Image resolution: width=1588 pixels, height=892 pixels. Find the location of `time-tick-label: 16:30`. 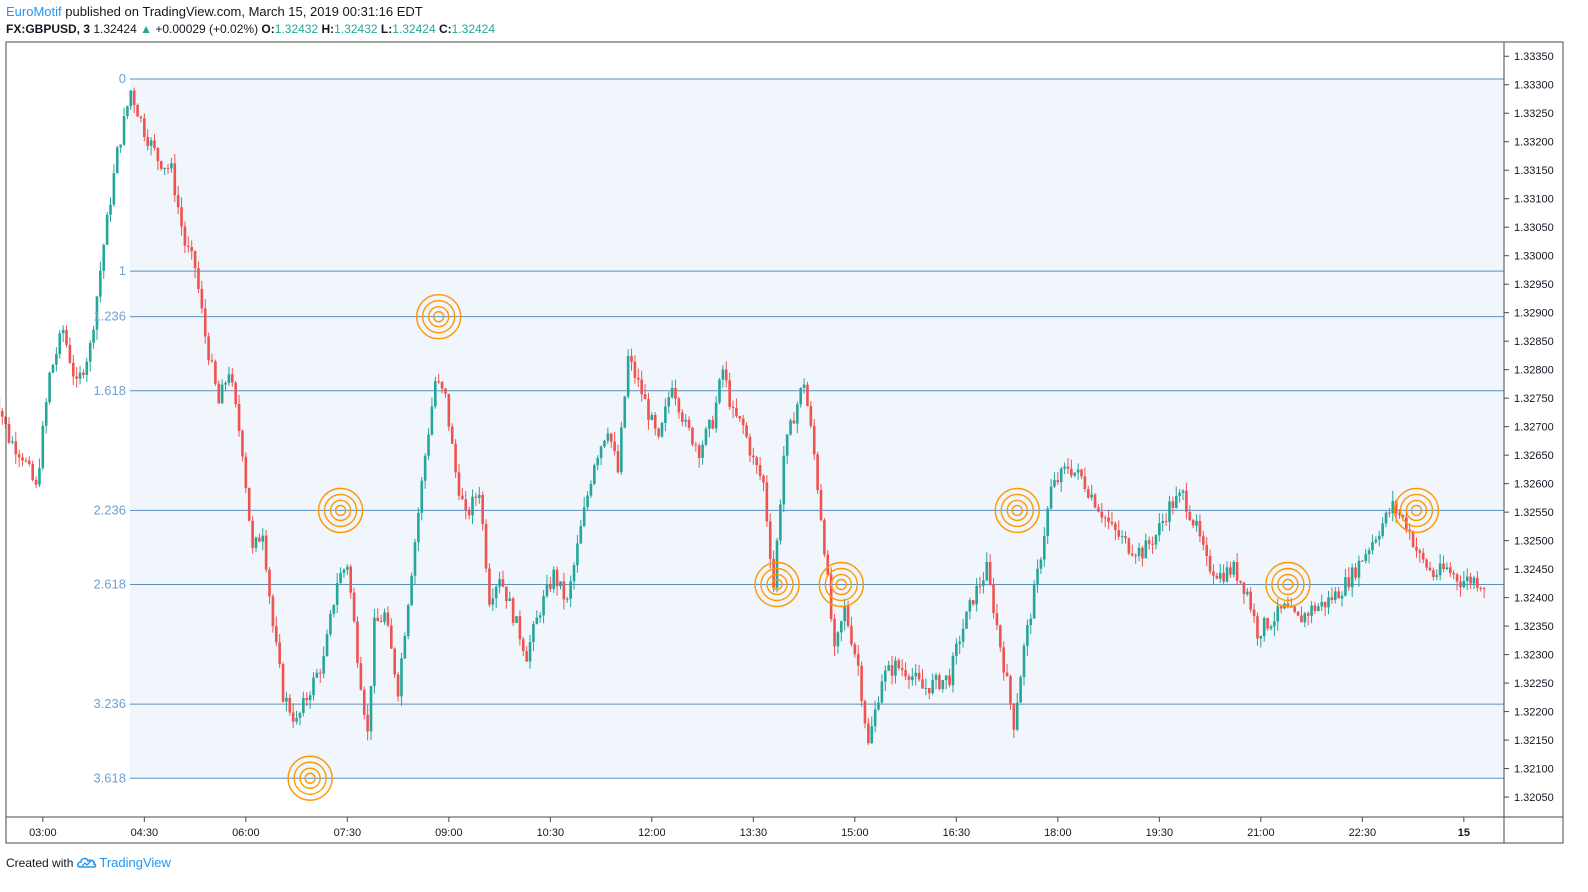

time-tick-label: 16:30 is located at coordinates (957, 833).